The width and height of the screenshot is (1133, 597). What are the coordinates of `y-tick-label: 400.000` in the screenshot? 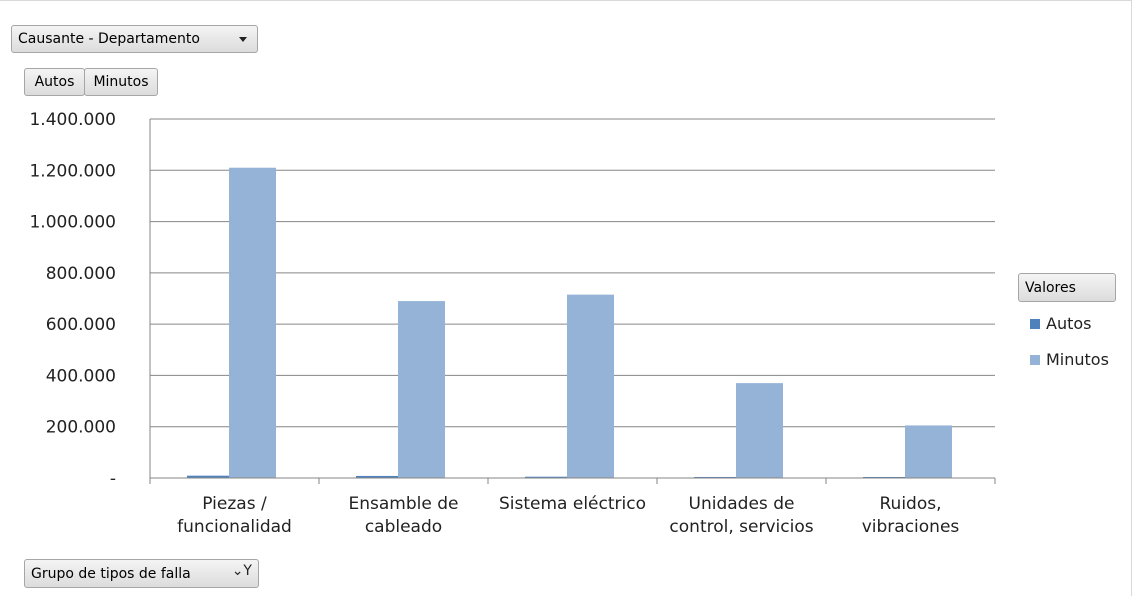 It's located at (81, 376).